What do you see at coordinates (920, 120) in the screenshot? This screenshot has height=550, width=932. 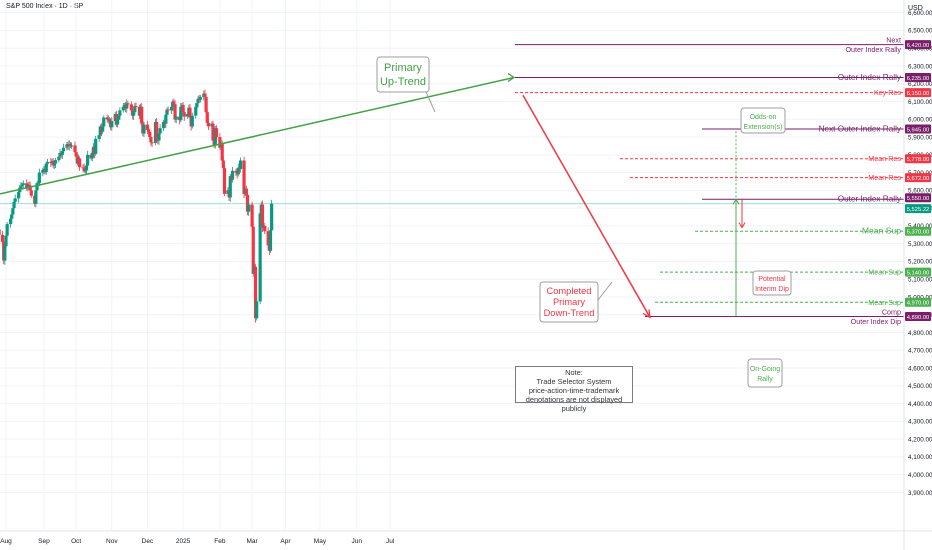 I see `y-tick-label: 6,000.00` at bounding box center [920, 120].